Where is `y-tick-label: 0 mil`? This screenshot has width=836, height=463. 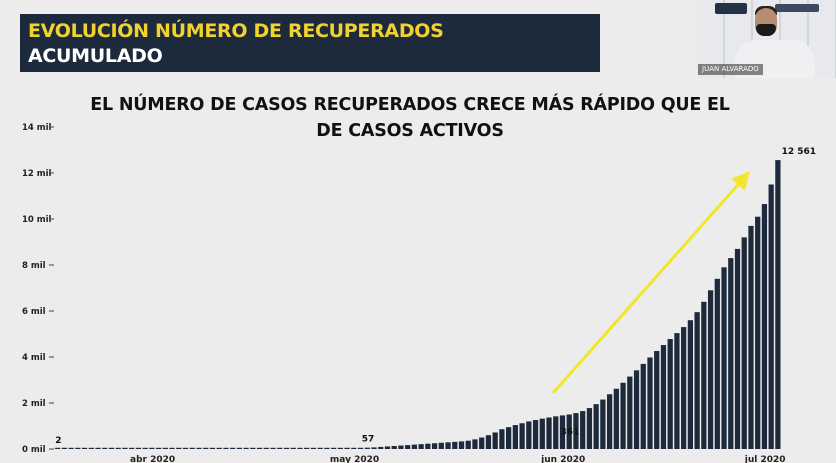
y-tick-label: 0 mil is located at coordinates (34, 450).